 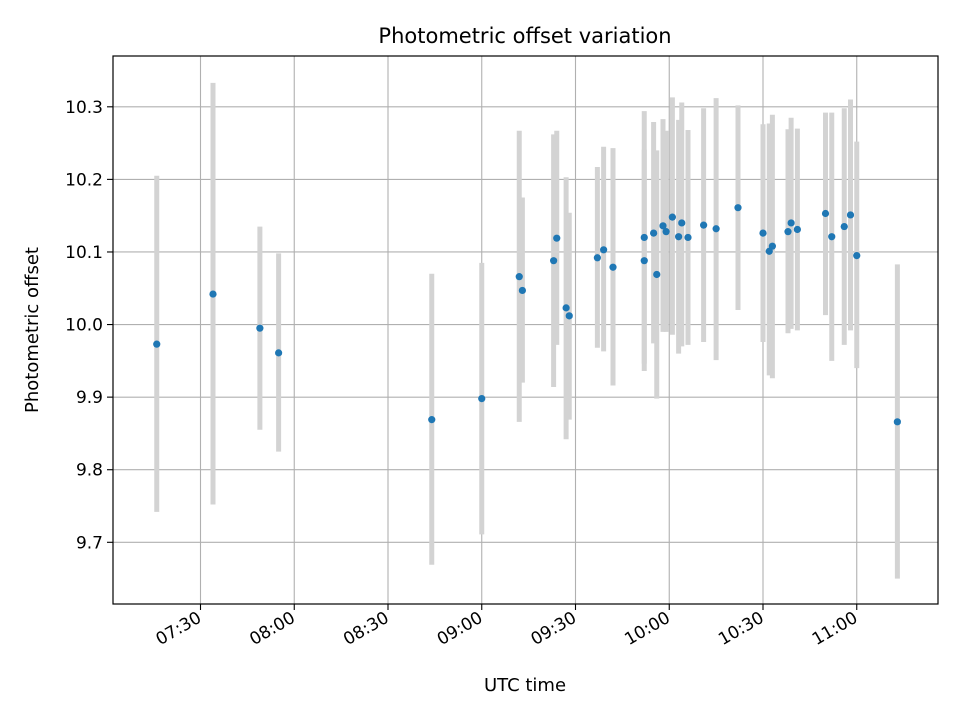 What do you see at coordinates (84, 108) in the screenshot?
I see `y-tick-label: 10.3` at bounding box center [84, 108].